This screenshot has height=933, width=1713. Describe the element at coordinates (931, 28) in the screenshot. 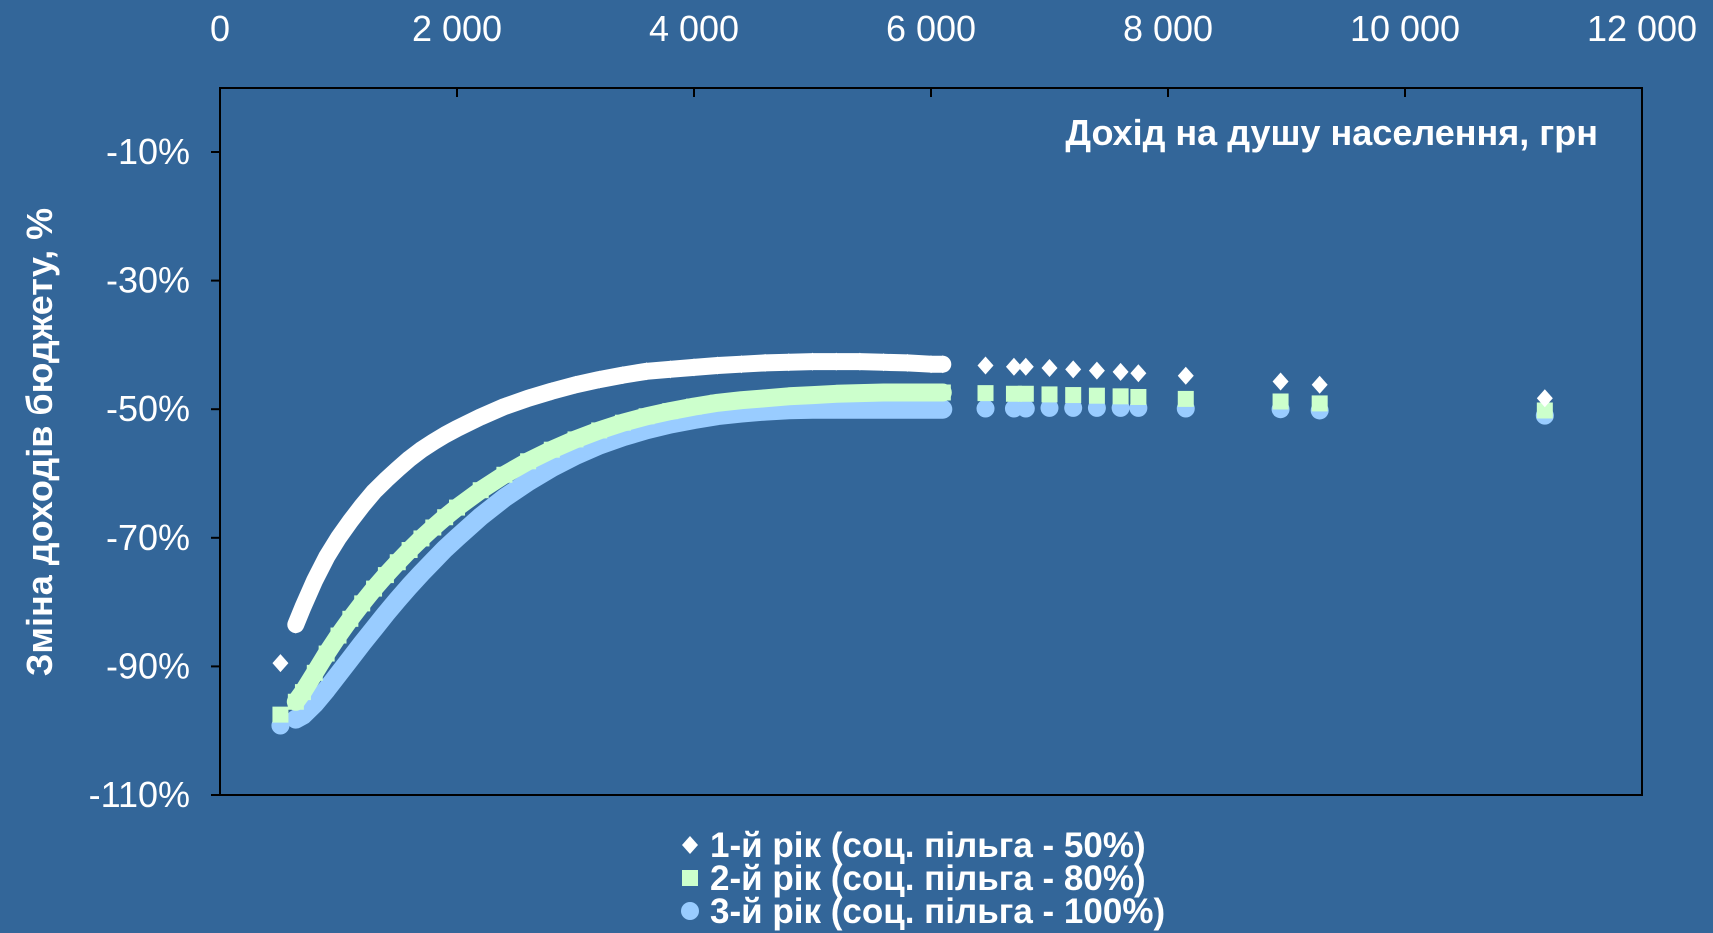

I see `x-tick-label: 6 000` at that location.